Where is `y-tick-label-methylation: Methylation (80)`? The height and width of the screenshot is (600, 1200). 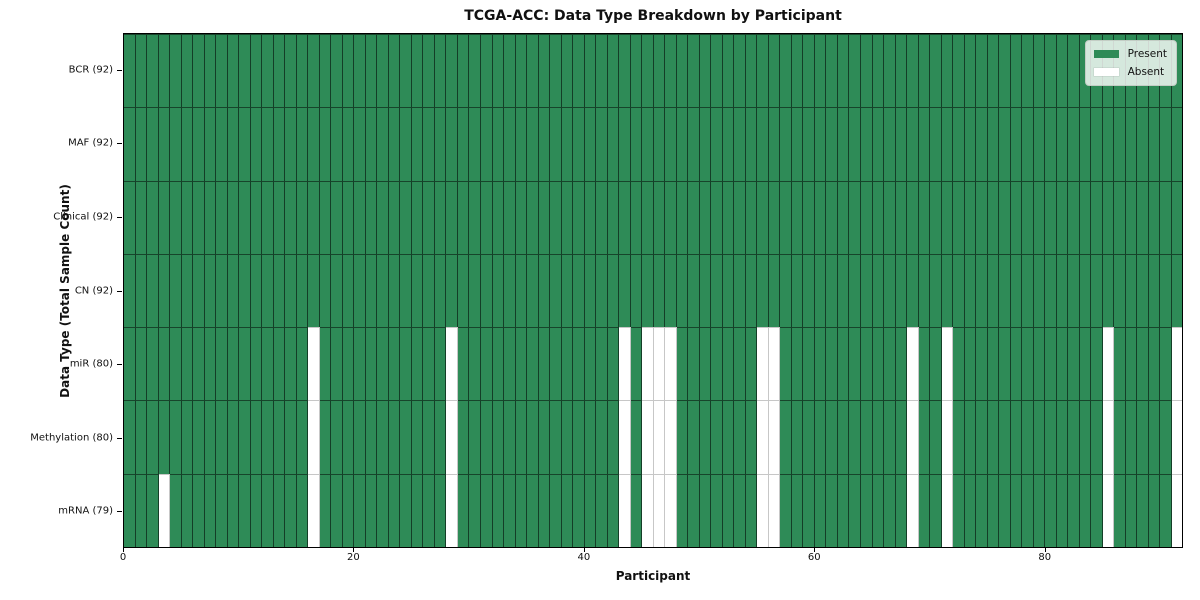
y-tick-label-methylation: Methylation (80) is located at coordinates (71, 438).